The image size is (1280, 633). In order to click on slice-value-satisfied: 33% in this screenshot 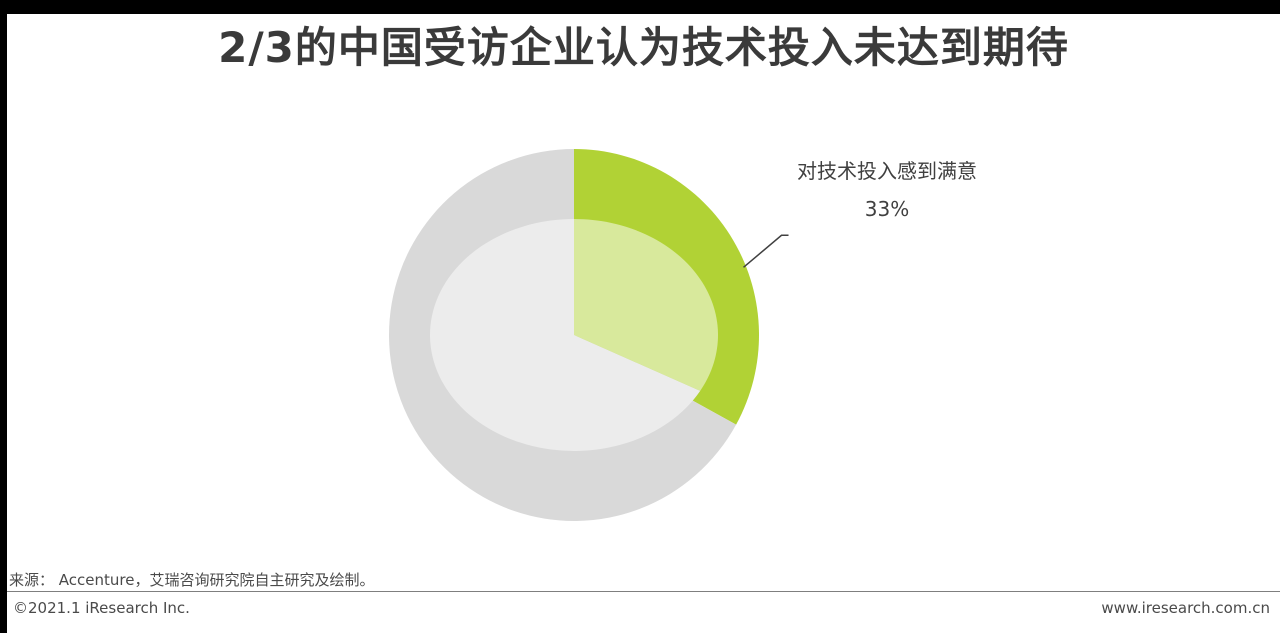, I will do `click(887, 209)`.